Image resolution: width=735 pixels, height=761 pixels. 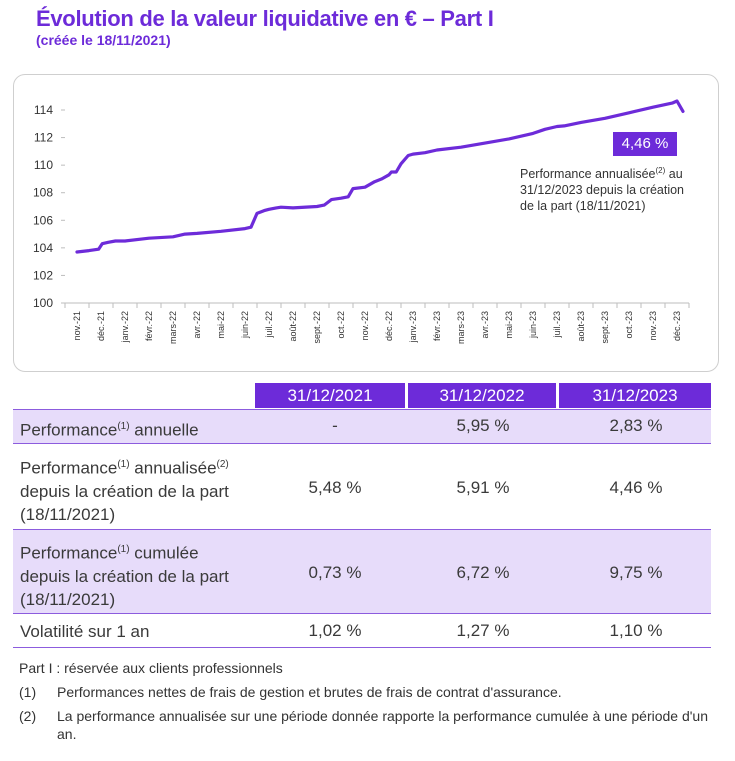 What do you see at coordinates (269, 325) in the screenshot?
I see `x-tick-label: juil.-22` at bounding box center [269, 325].